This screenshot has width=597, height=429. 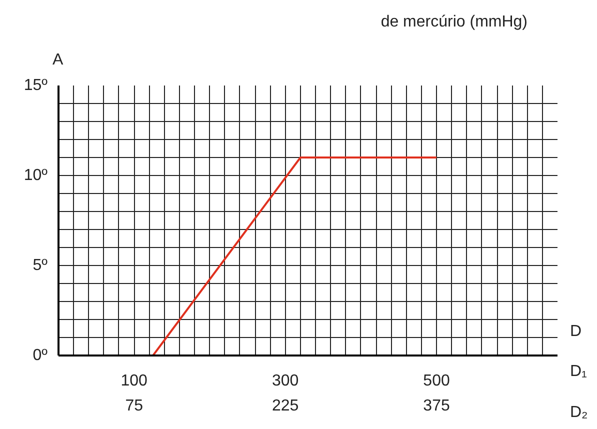 I want to click on x2-tick-label: 375, so click(x=436, y=406).